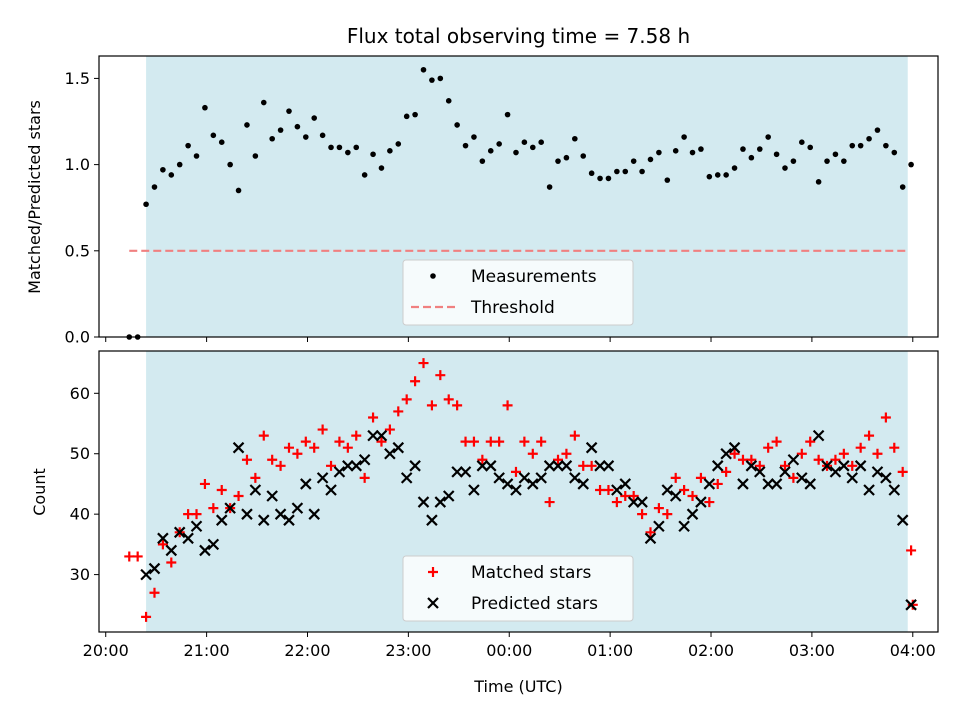 This screenshot has width=960, height=720. I want to click on top-legend: Measurements Threshold, so click(518, 292).